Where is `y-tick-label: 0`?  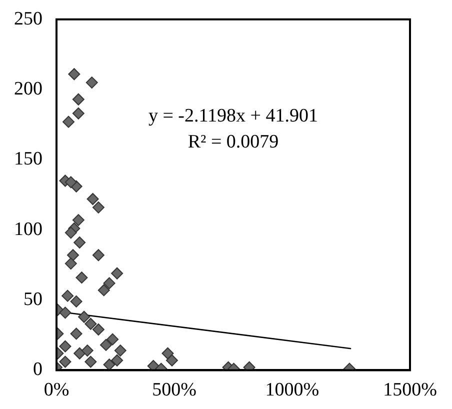
y-tick-label: 0 is located at coordinates (37, 369).